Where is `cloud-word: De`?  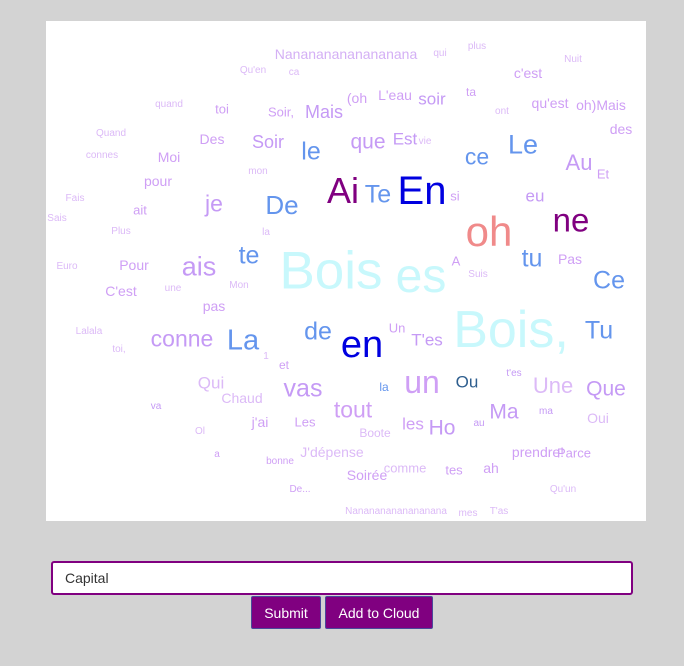
cloud-word: De is located at coordinates (282, 205).